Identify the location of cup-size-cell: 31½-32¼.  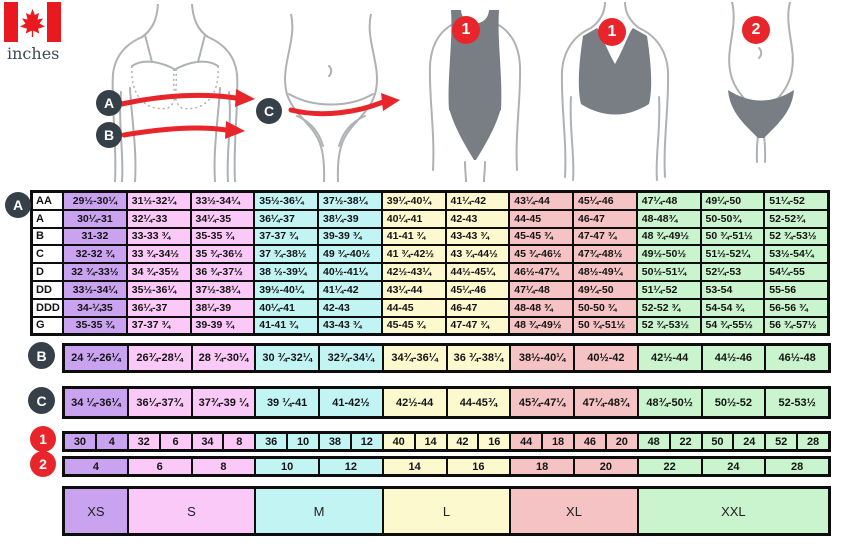
(158, 201).